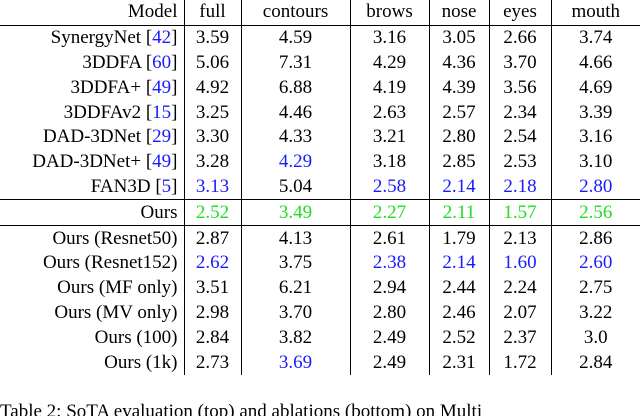 This screenshot has width=640, height=416. What do you see at coordinates (120, 186) in the screenshot?
I see `model-name: FAN3D` at bounding box center [120, 186].